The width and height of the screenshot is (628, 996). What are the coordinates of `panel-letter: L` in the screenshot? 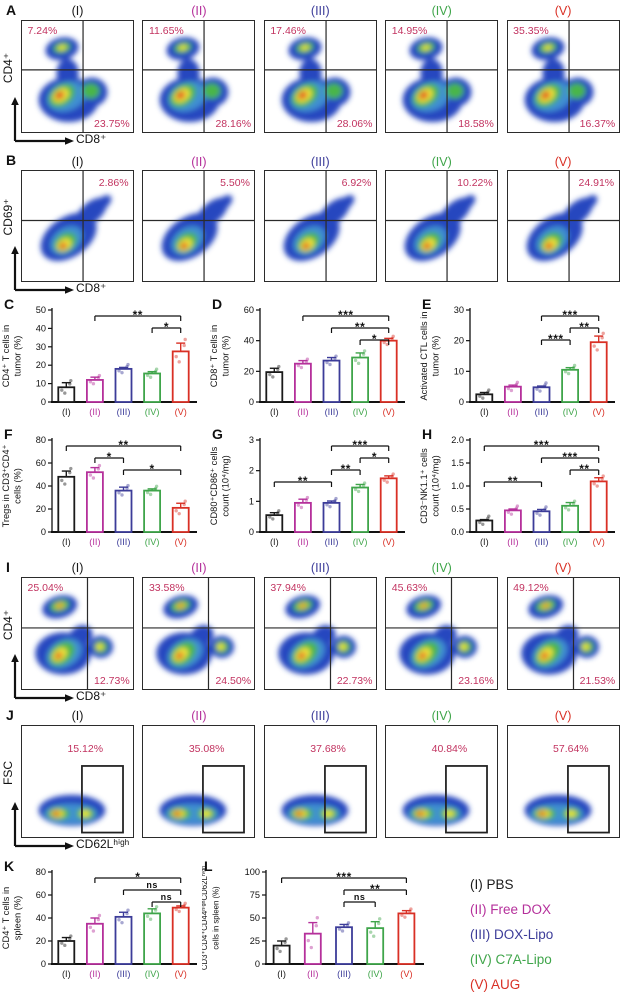 It's located at (208, 866).